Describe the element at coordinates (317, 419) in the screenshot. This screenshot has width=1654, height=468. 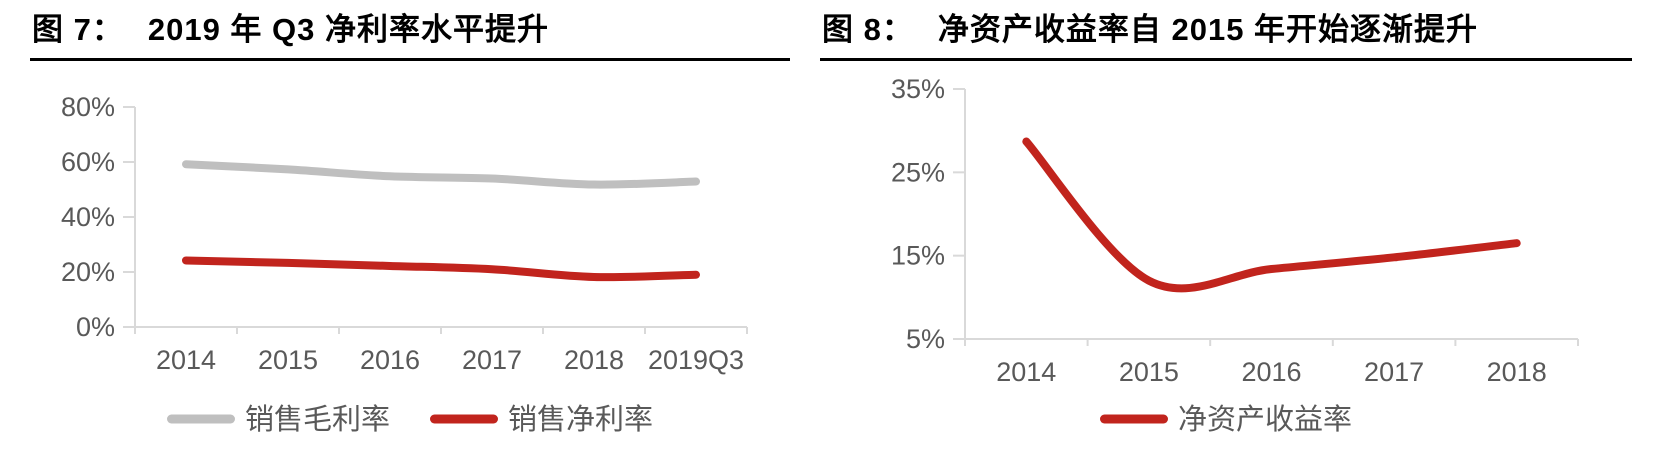
I see `legend-label: 销售毛利率` at that location.